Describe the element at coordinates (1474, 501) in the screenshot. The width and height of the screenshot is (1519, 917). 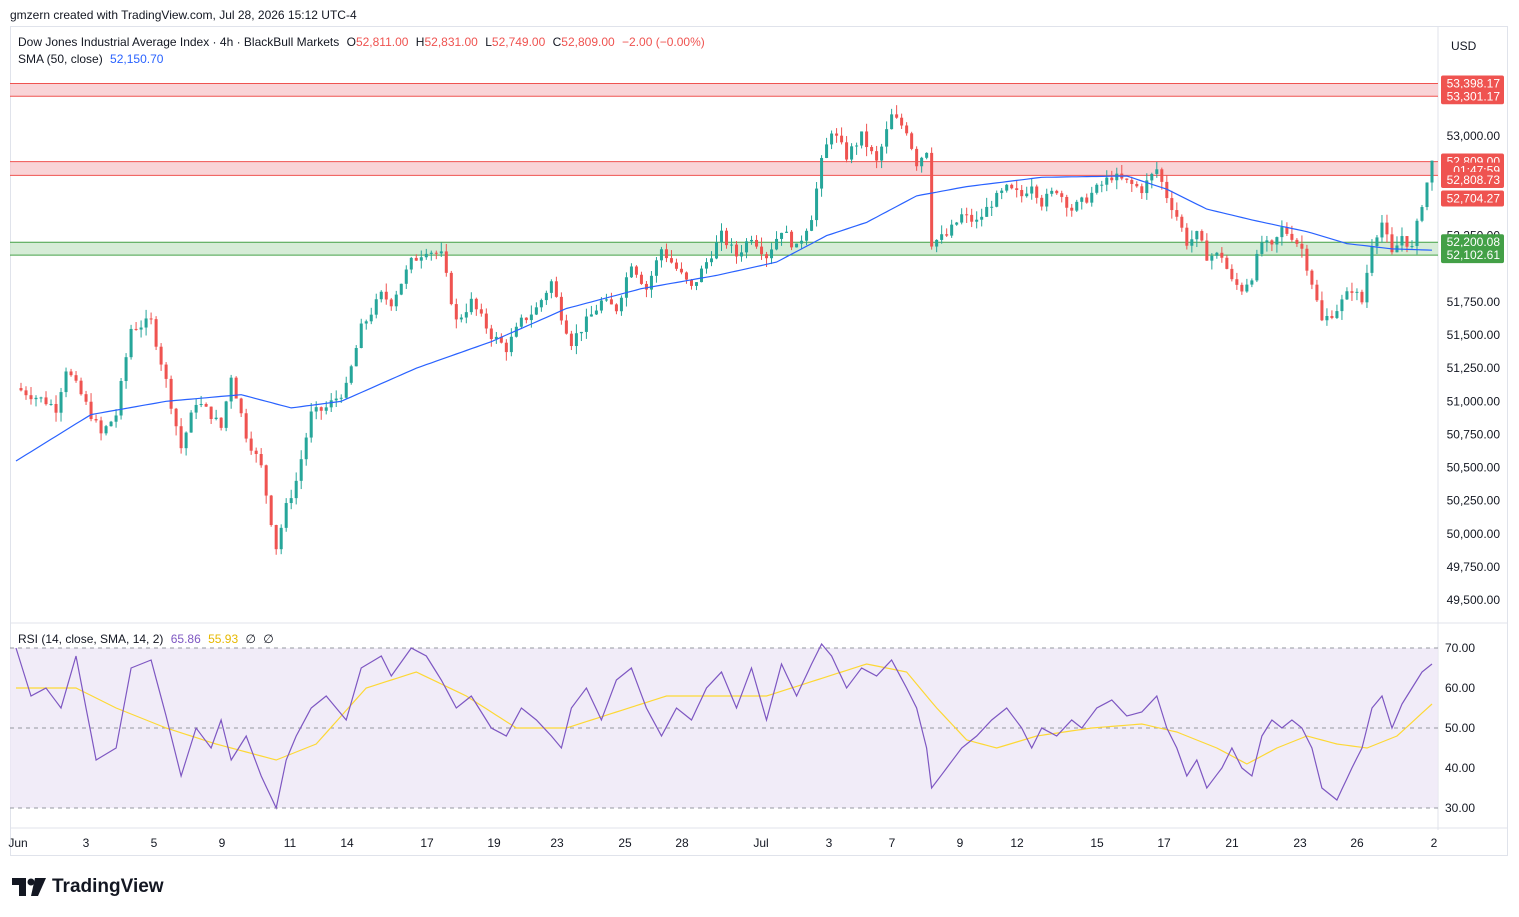
I see `price-tick-label: 50,250.00` at that location.